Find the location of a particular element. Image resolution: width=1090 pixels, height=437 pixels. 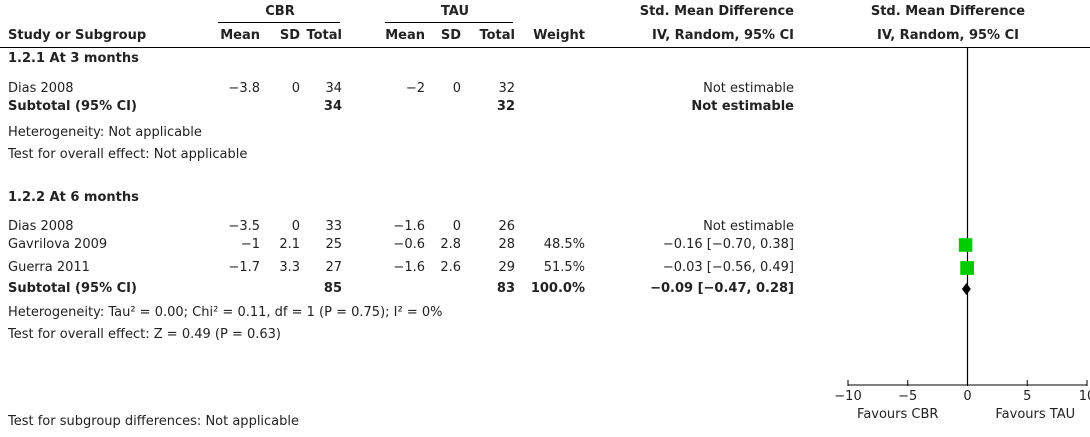

group1-total: 25 is located at coordinates (333, 244).